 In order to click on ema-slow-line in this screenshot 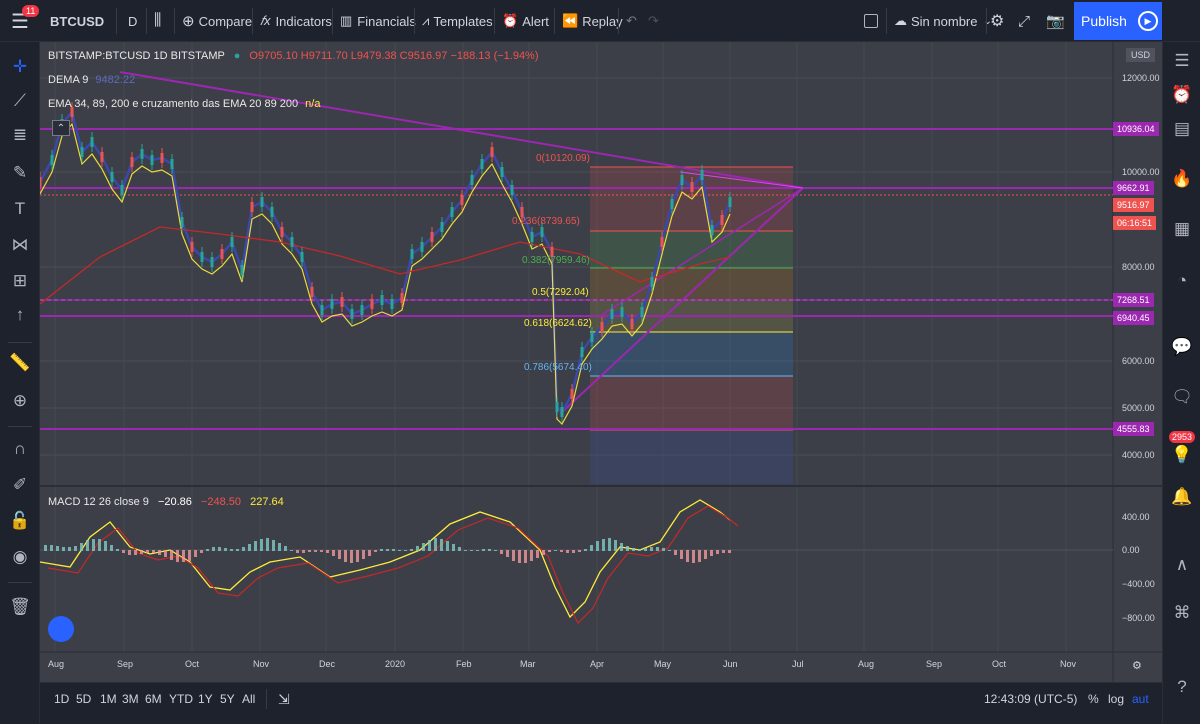, I will do `click(385, 265)`.